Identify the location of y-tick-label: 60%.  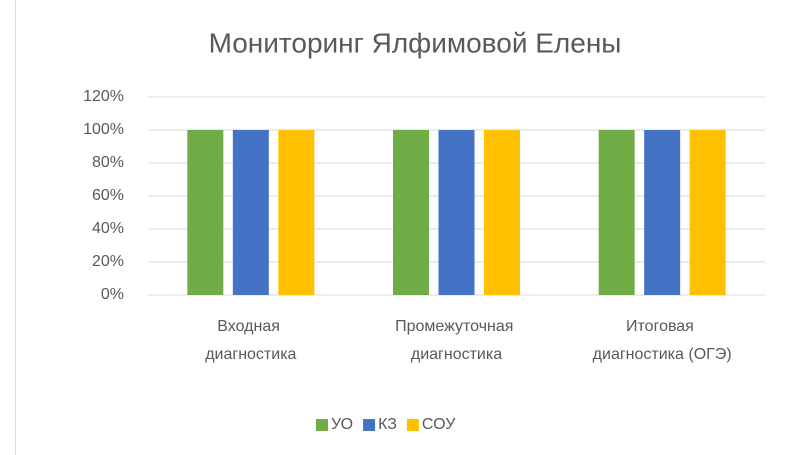
(108, 195).